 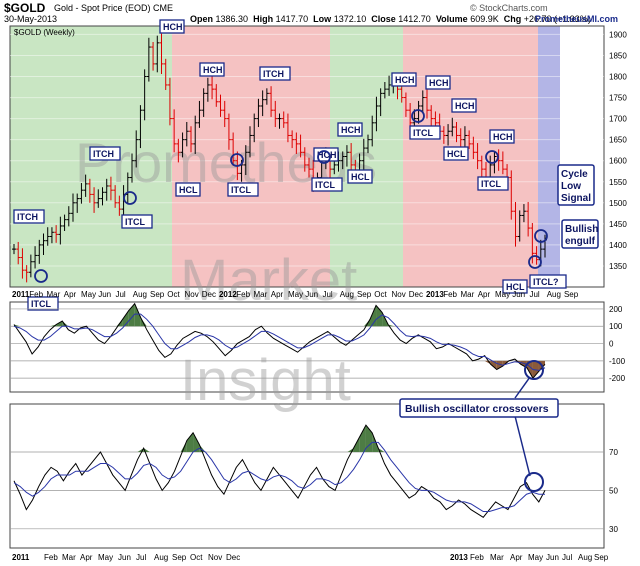 I want to click on description: Gold - Spot Price (EOD) CME, so click(x=114, y=8).